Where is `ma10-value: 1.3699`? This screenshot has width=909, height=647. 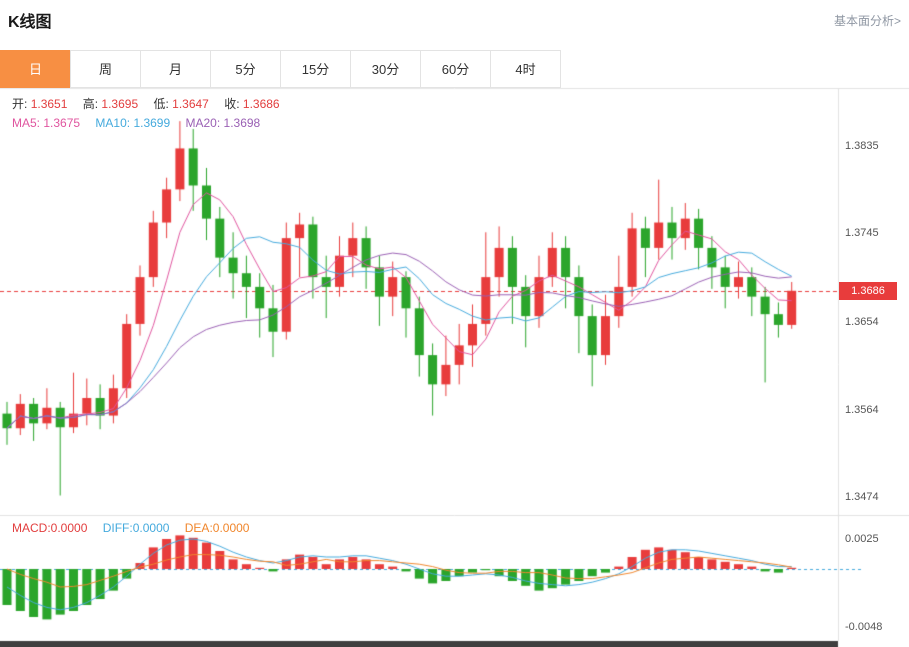 ma10-value: 1.3699 is located at coordinates (152, 123).